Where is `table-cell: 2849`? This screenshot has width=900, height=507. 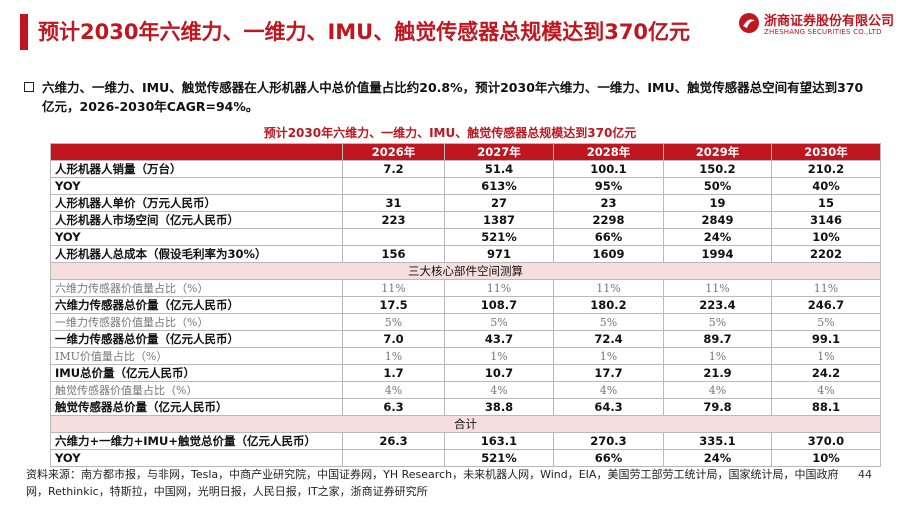 table-cell: 2849 is located at coordinates (717, 220).